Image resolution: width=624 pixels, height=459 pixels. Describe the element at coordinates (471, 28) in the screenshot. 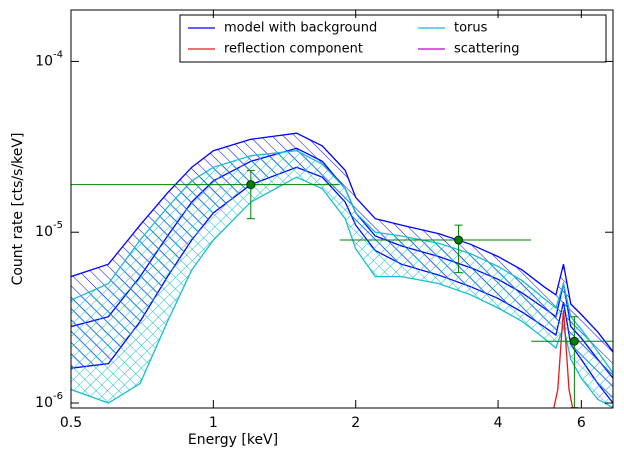

I see `legend-label: torus` at that location.